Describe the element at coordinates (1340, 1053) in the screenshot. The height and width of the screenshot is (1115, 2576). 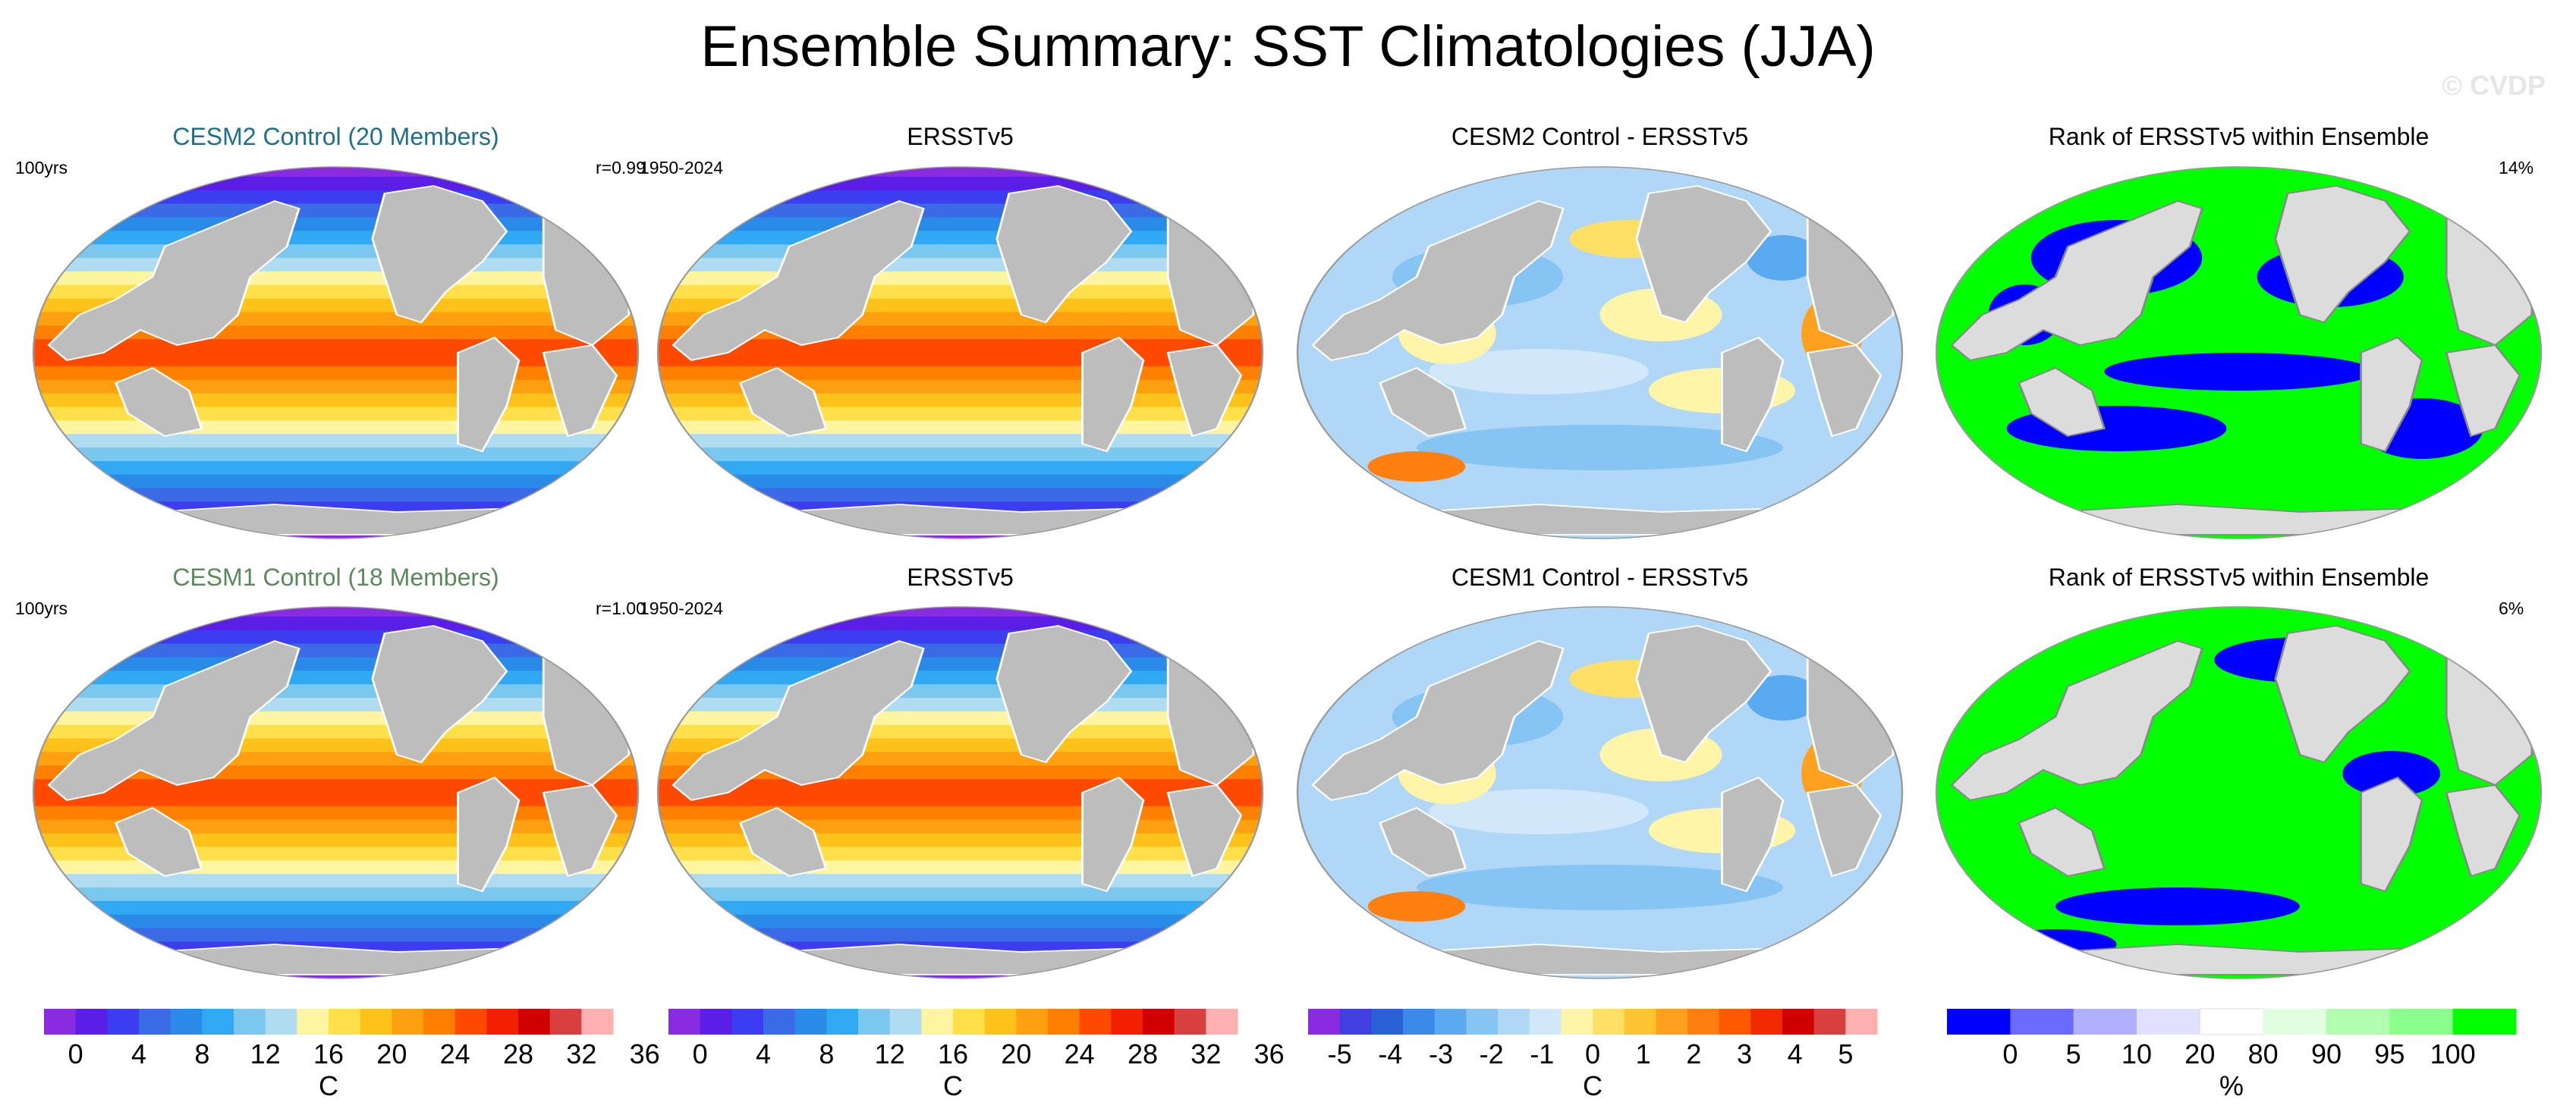
I see `colorbar-tick-label: -5` at that location.